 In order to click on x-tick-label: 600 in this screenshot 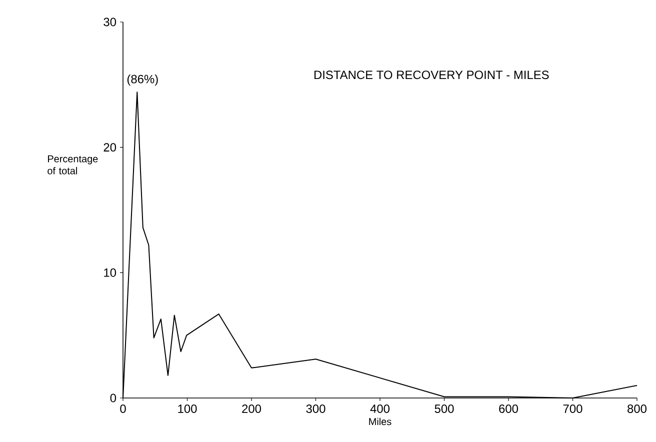, I will do `click(508, 408)`.